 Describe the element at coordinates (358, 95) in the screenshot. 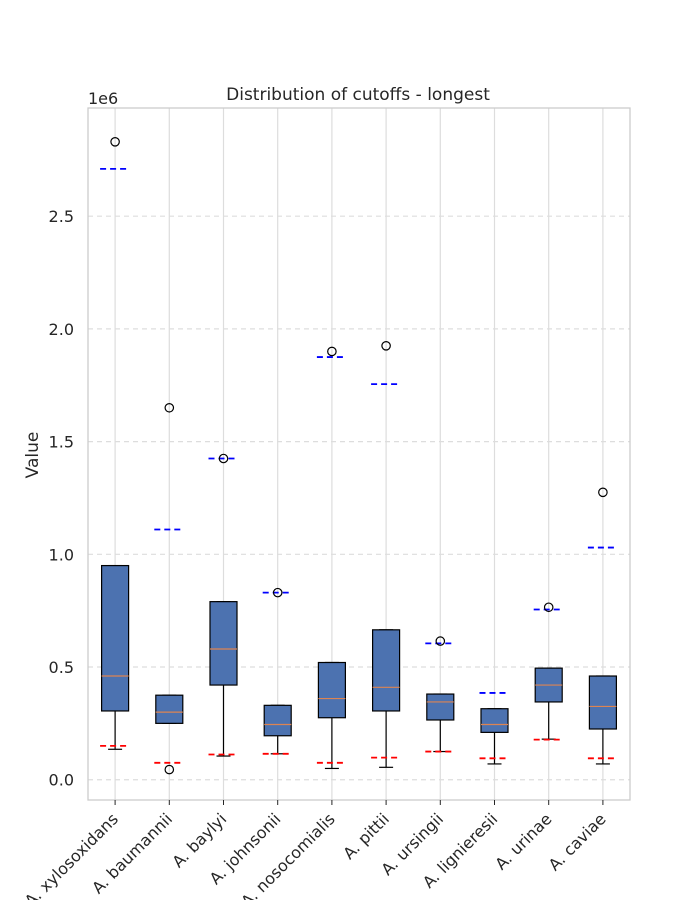

I see `chart-title: Distribution of cutoffs - longest` at that location.